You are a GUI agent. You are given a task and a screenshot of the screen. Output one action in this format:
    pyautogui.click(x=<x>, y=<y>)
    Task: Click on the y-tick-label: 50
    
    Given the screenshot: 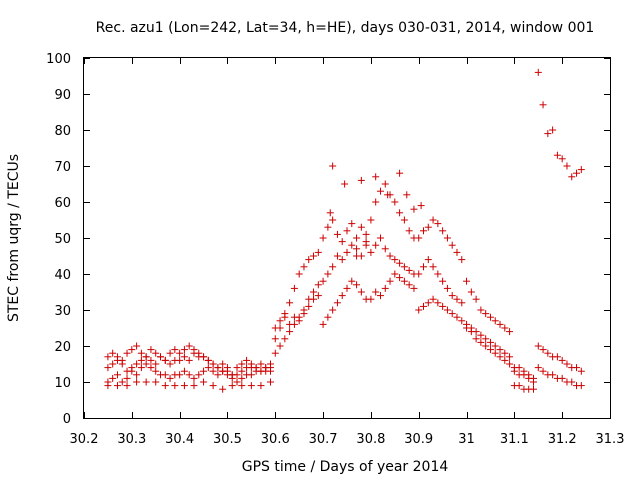 What is the action you would take?
    pyautogui.click(x=62, y=239)
    